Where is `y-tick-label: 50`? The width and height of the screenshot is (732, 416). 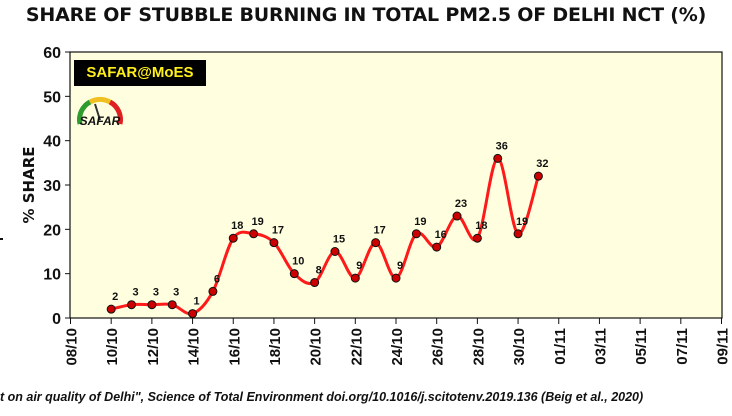
y-tick-label: 50 is located at coordinates (52, 97).